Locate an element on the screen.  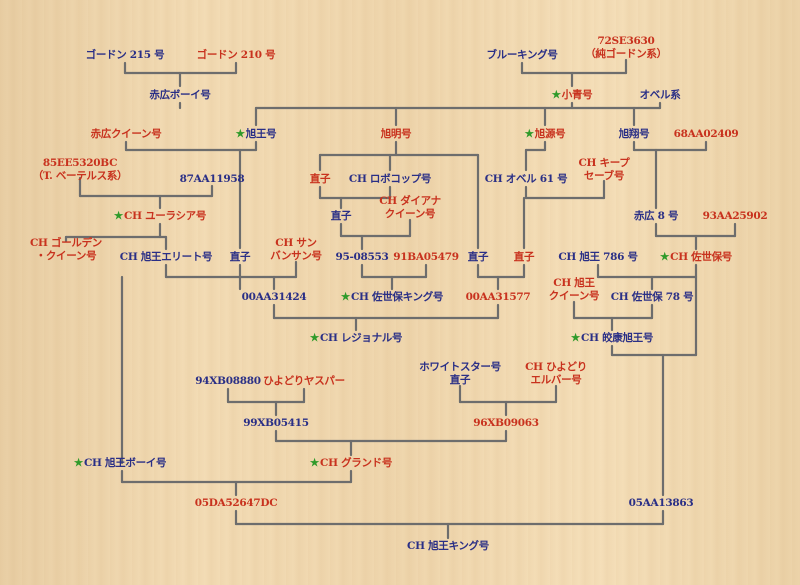
node-ch-asahi-boy: ★CH 旭王ボーイ号 is located at coordinates (120, 463).